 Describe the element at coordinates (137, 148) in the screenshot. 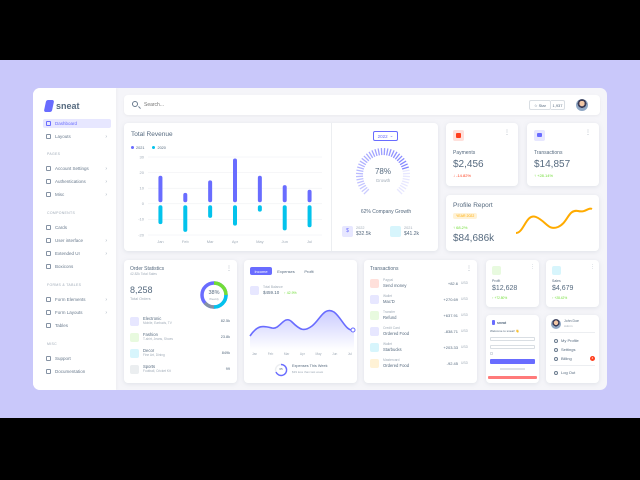

I see `legend-item: 2021` at that location.